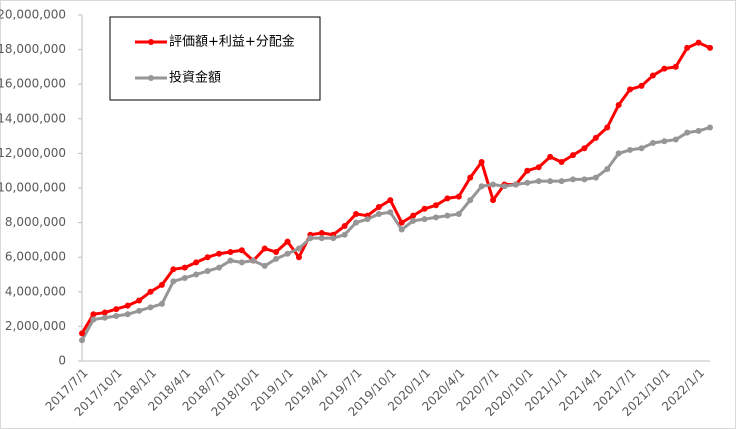 The width and height of the screenshot is (736, 429). I want to click on y-tick-label: 10,000,000, so click(33, 188).